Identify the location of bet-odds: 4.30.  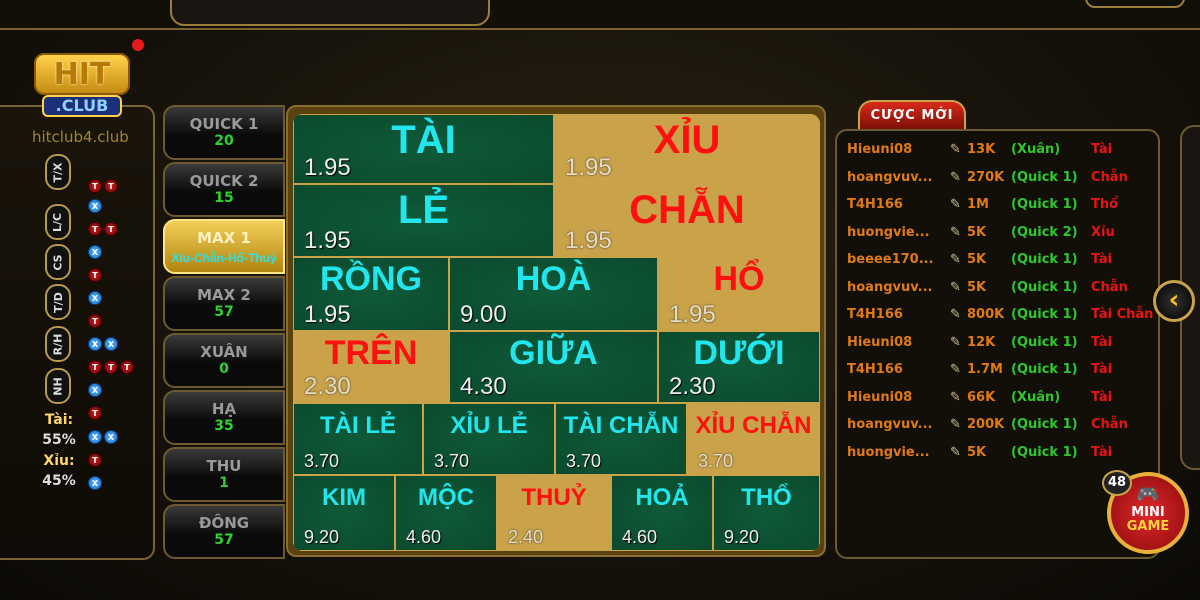
(483, 386).